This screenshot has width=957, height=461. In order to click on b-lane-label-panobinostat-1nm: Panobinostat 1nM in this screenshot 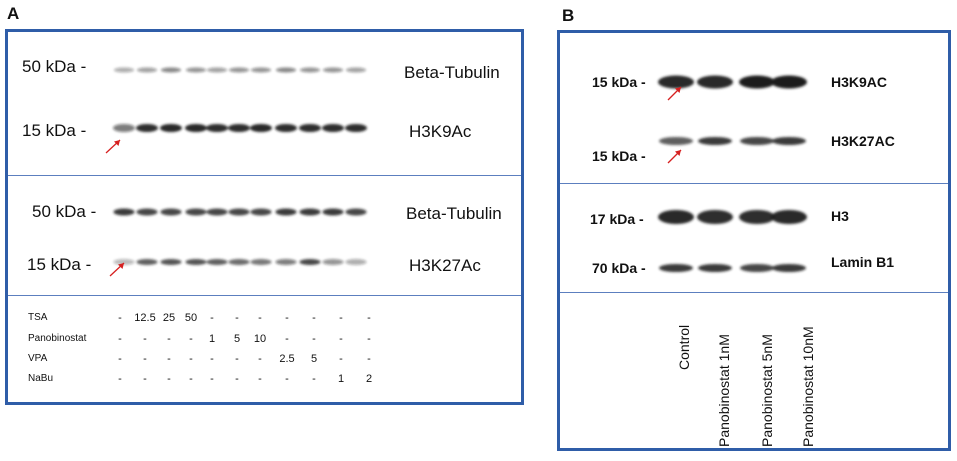, I will do `click(724, 390)`.